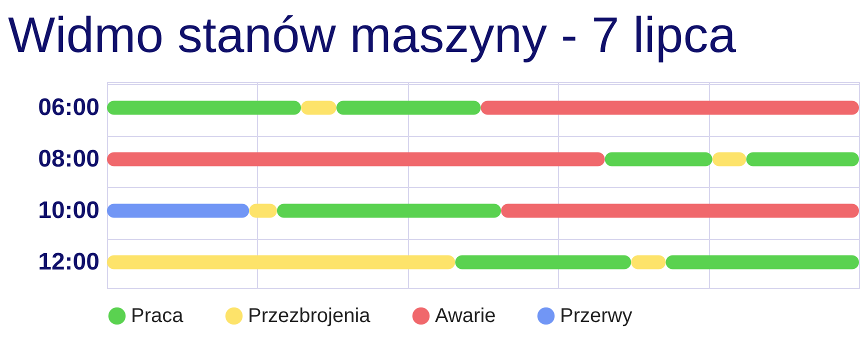  Describe the element at coordinates (69, 210) in the screenshot. I see `y-tick-label: 10:00` at that location.